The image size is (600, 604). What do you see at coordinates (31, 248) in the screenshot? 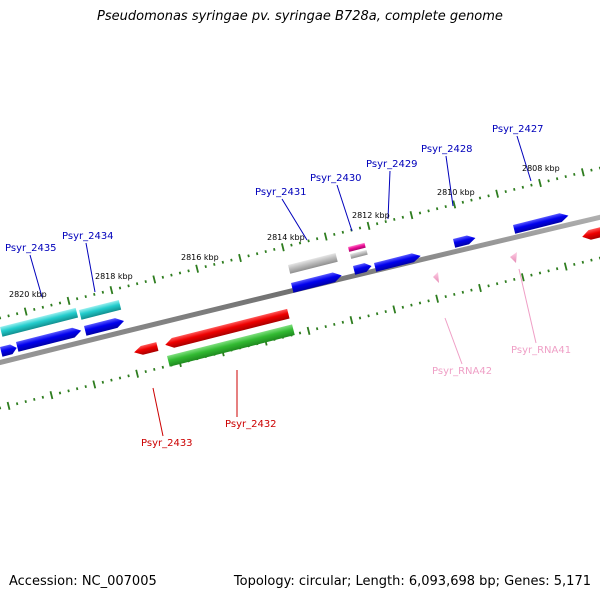
I see `gene-label-psyr-2435: Psyr_2435` at bounding box center [31, 248].